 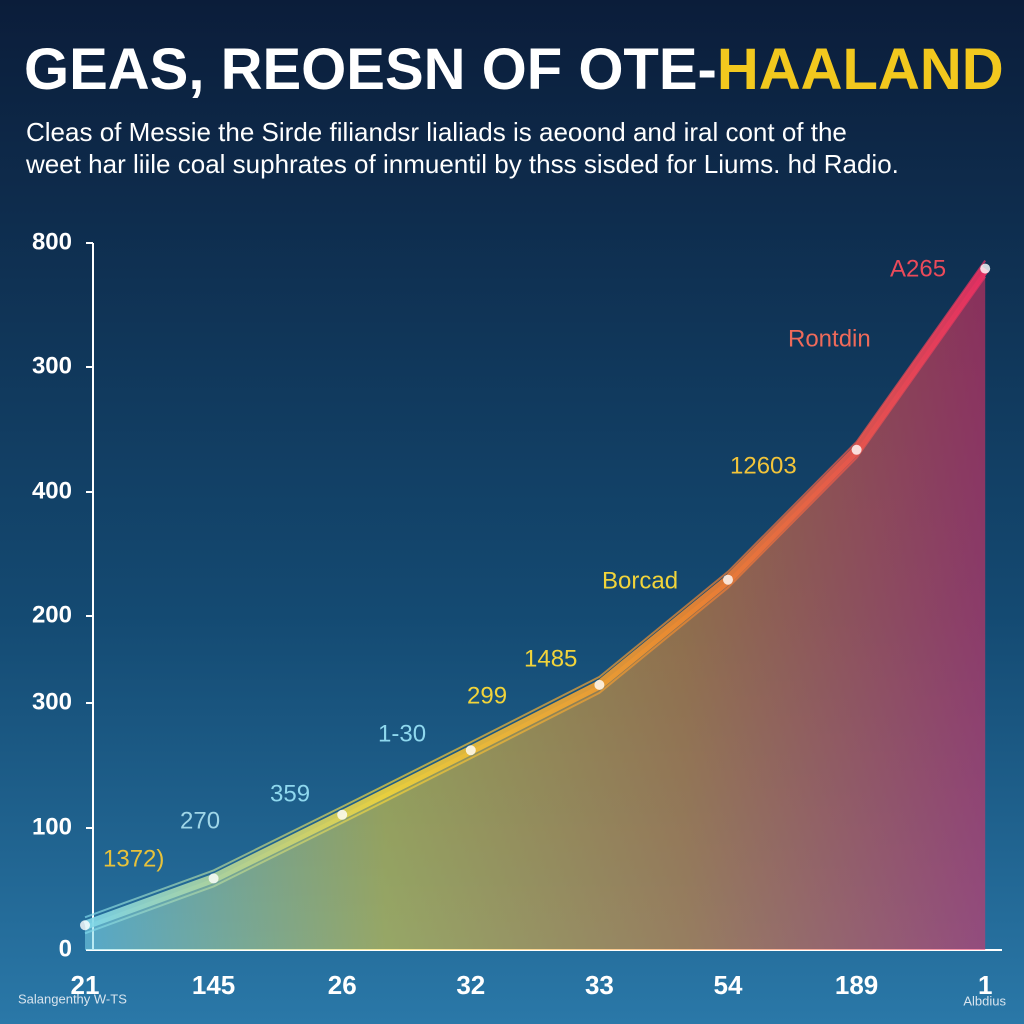 What do you see at coordinates (829, 338) in the screenshot?
I see `annotation: Rontdin` at bounding box center [829, 338].